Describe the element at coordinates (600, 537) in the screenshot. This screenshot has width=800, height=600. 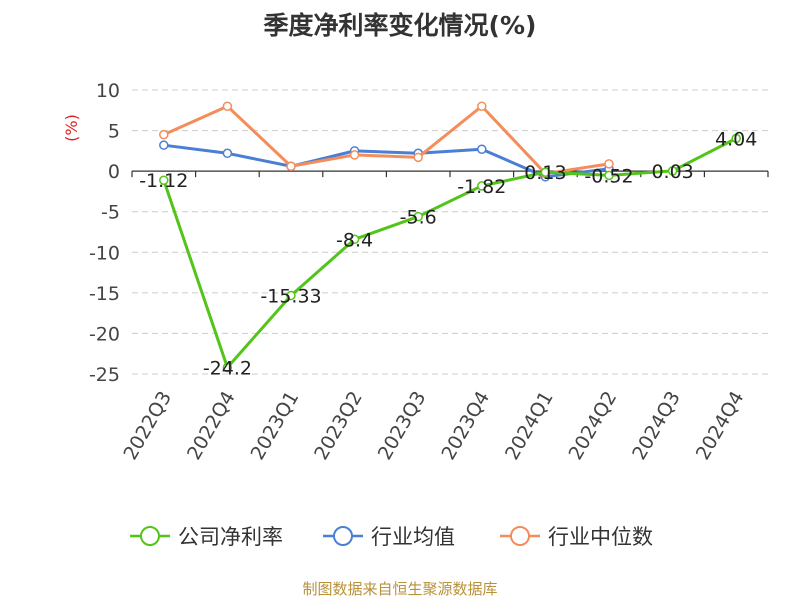
I see `legend-label: 行业中位数` at that location.